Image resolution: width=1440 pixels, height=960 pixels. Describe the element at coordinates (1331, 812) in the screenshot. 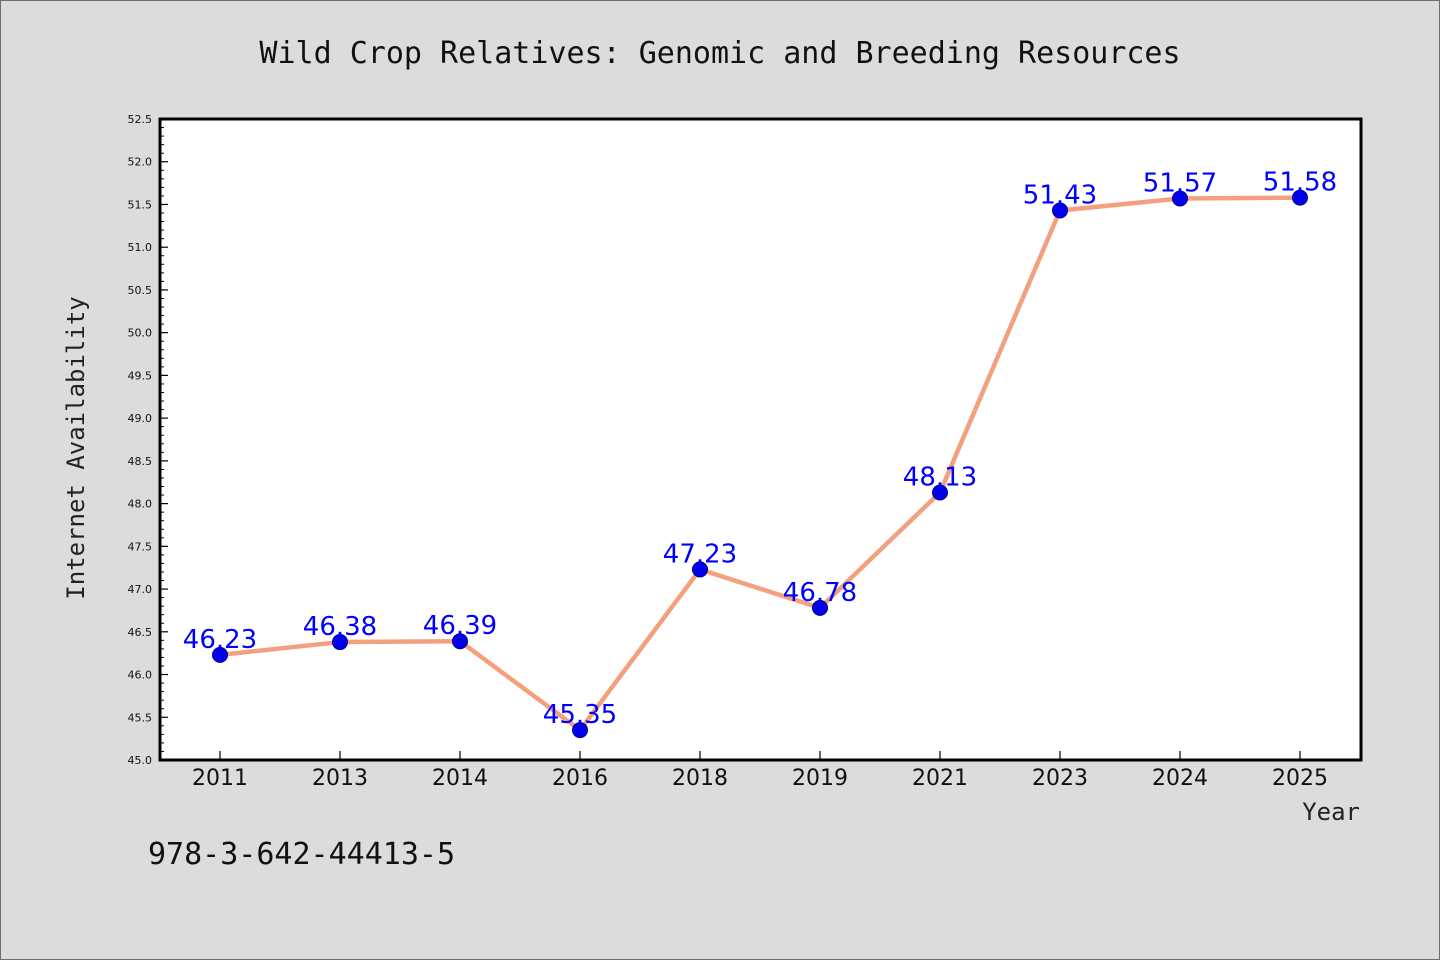

I see `x-axis-title: Year` at that location.